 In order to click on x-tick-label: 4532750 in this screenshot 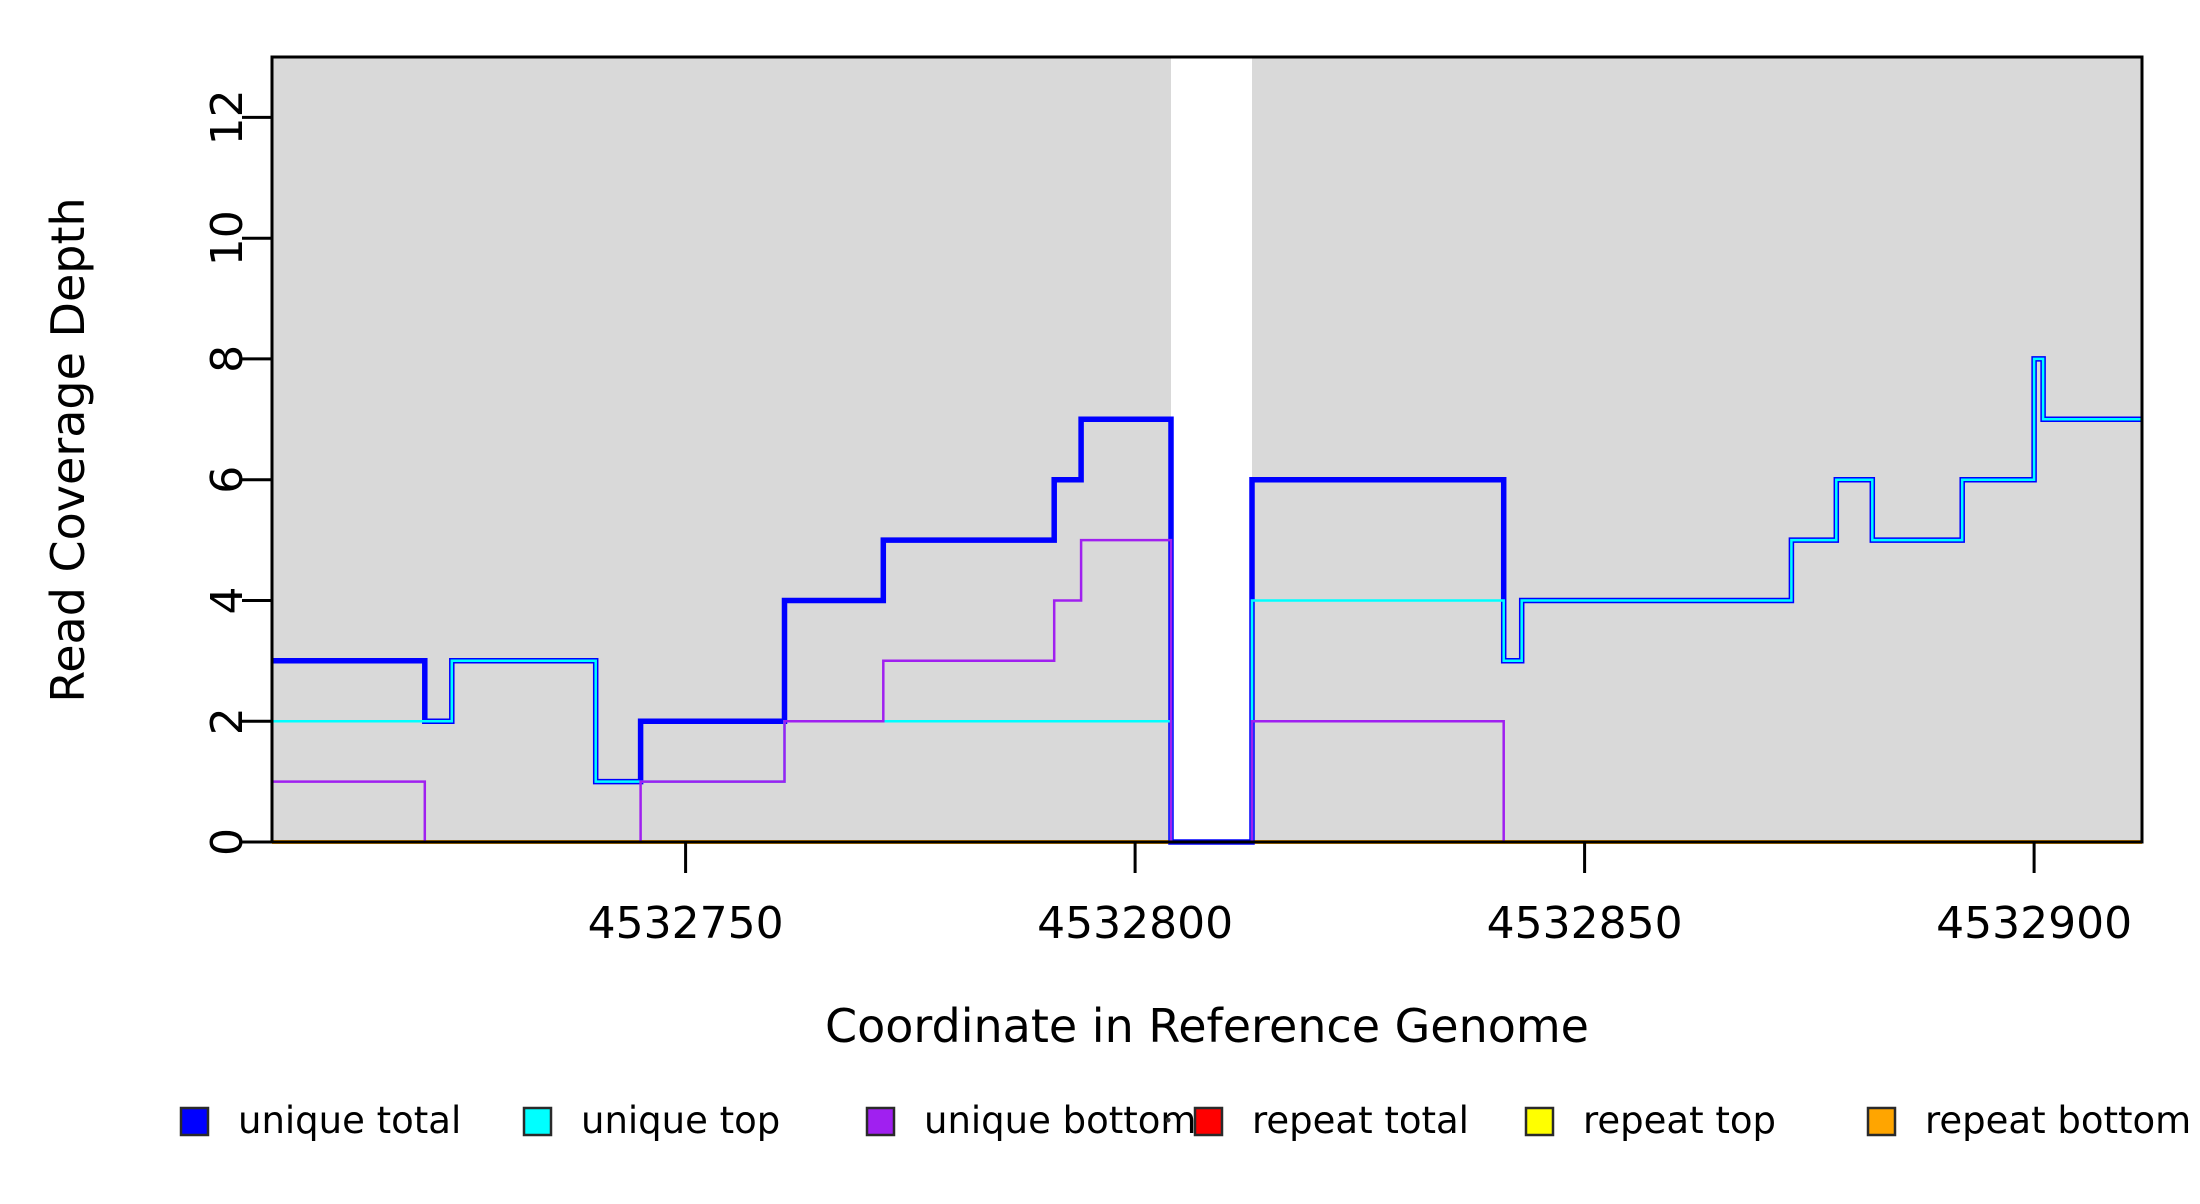, I will do `click(686, 923)`.